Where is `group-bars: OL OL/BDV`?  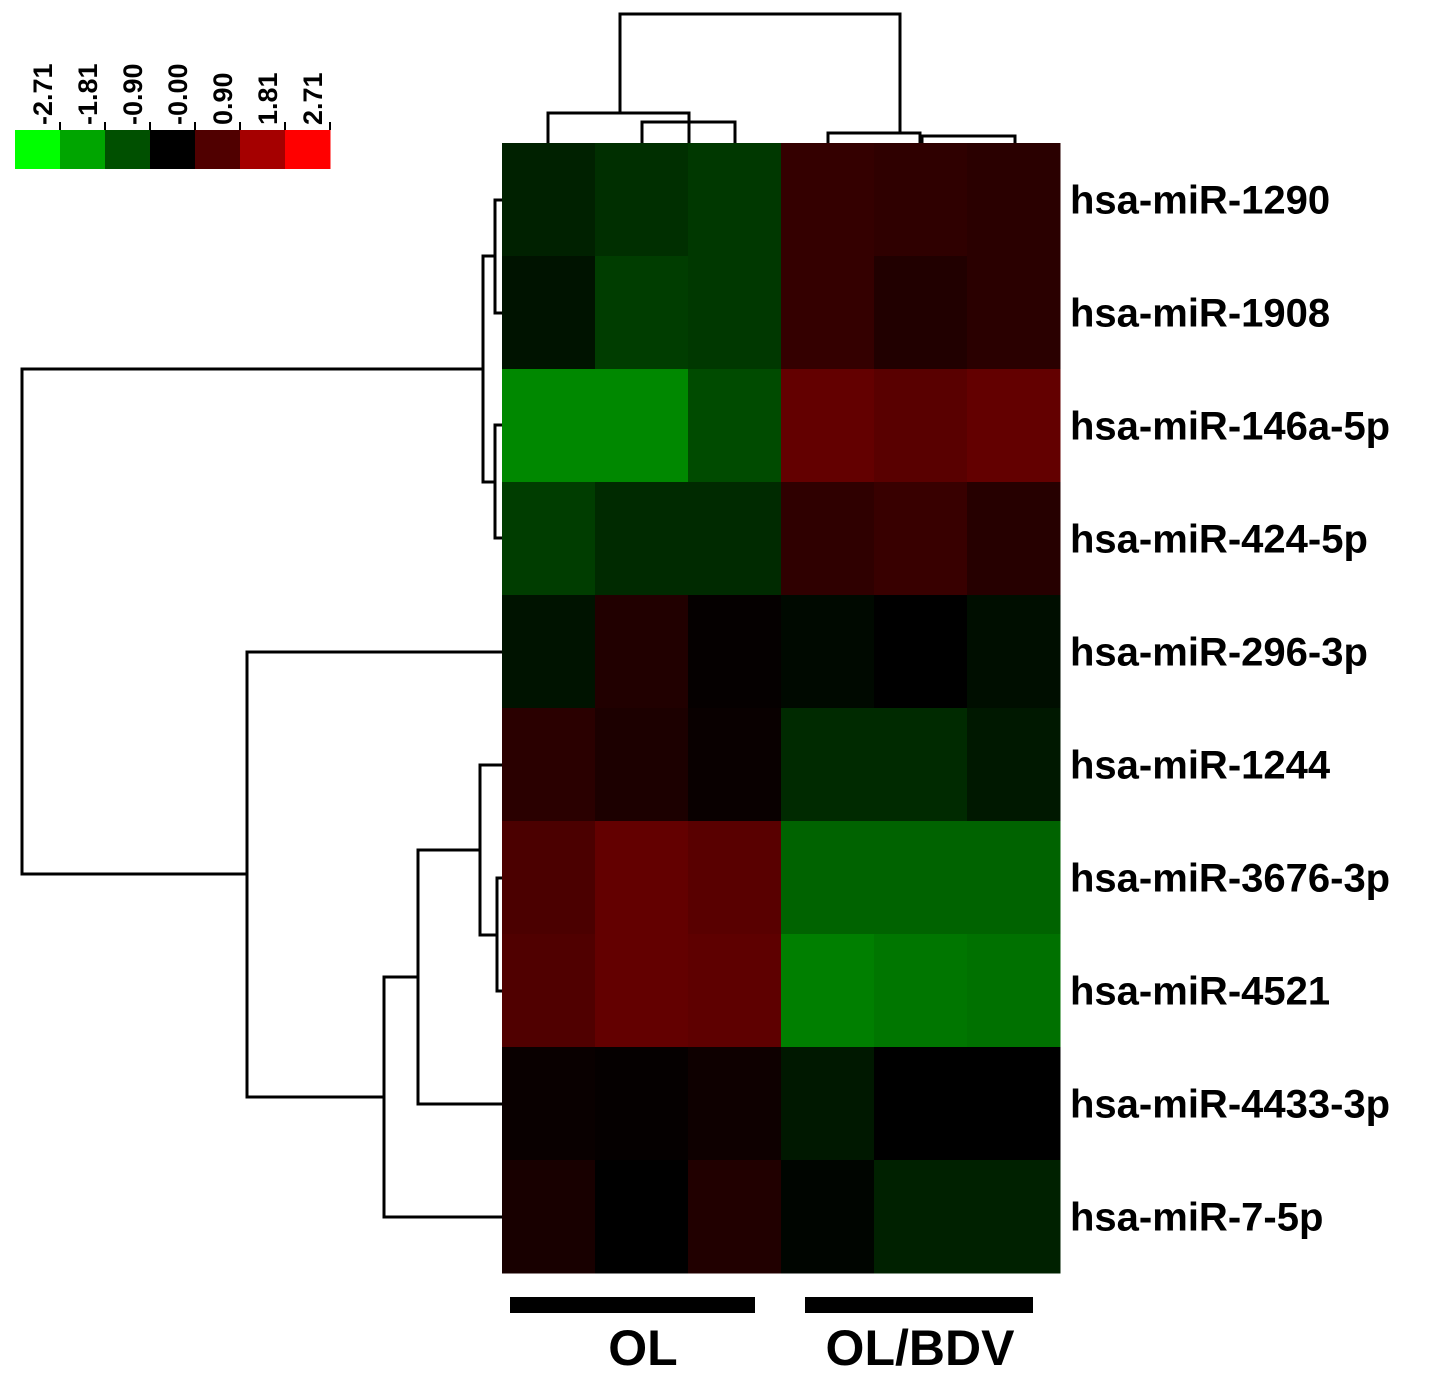
group-bars: OL OL/BDV is located at coordinates (771, 1336).